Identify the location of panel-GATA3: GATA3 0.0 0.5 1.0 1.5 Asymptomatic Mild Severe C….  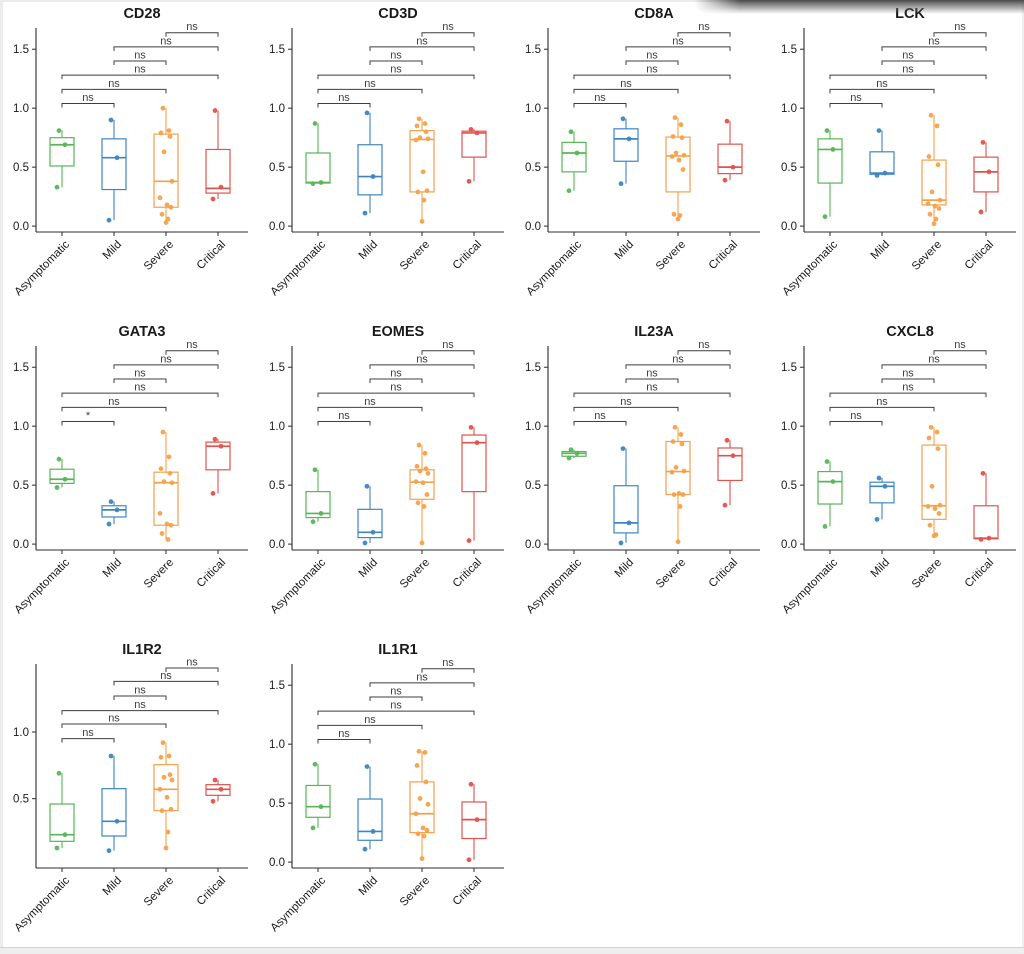
(128, 477).